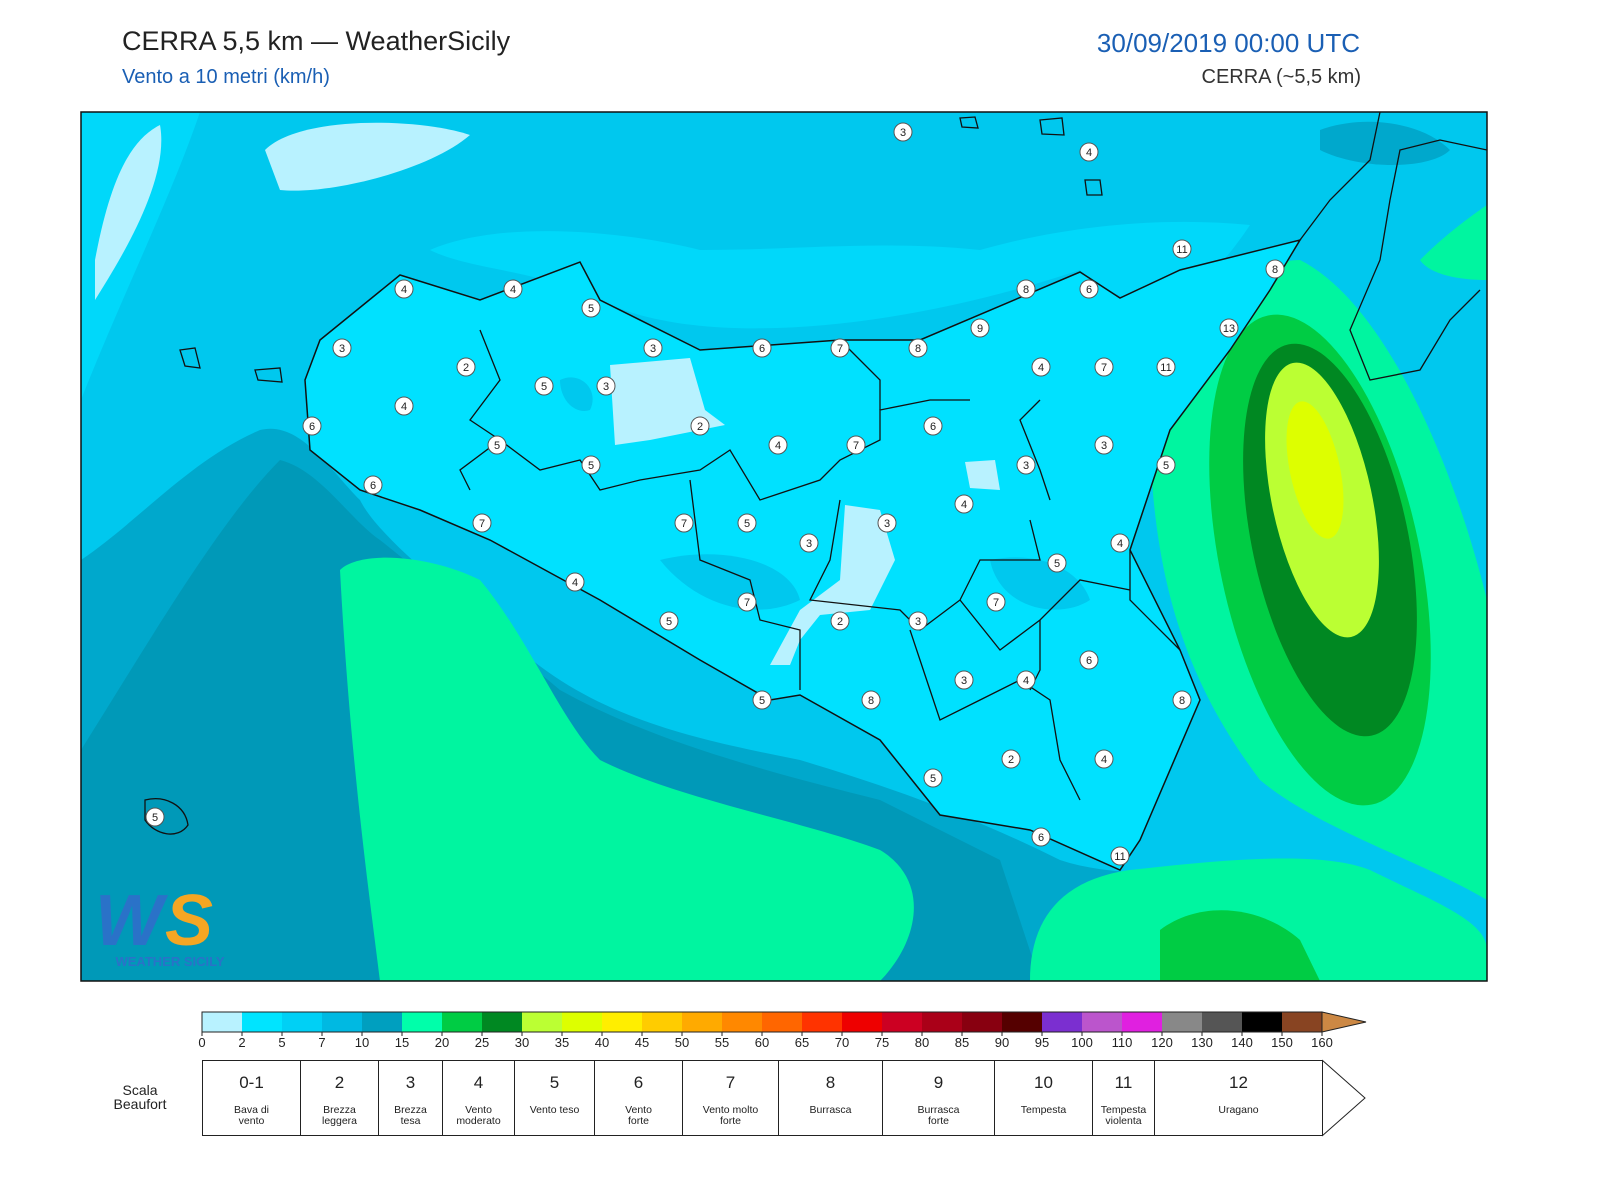 The image size is (1600, 1200). Describe the element at coordinates (160, 925) in the screenshot. I see `logo: W S WEATHER SICILY` at that location.